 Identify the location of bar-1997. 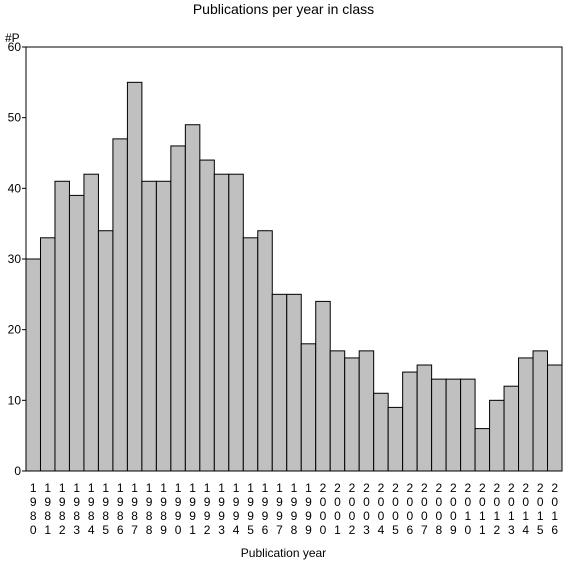
(279, 382).